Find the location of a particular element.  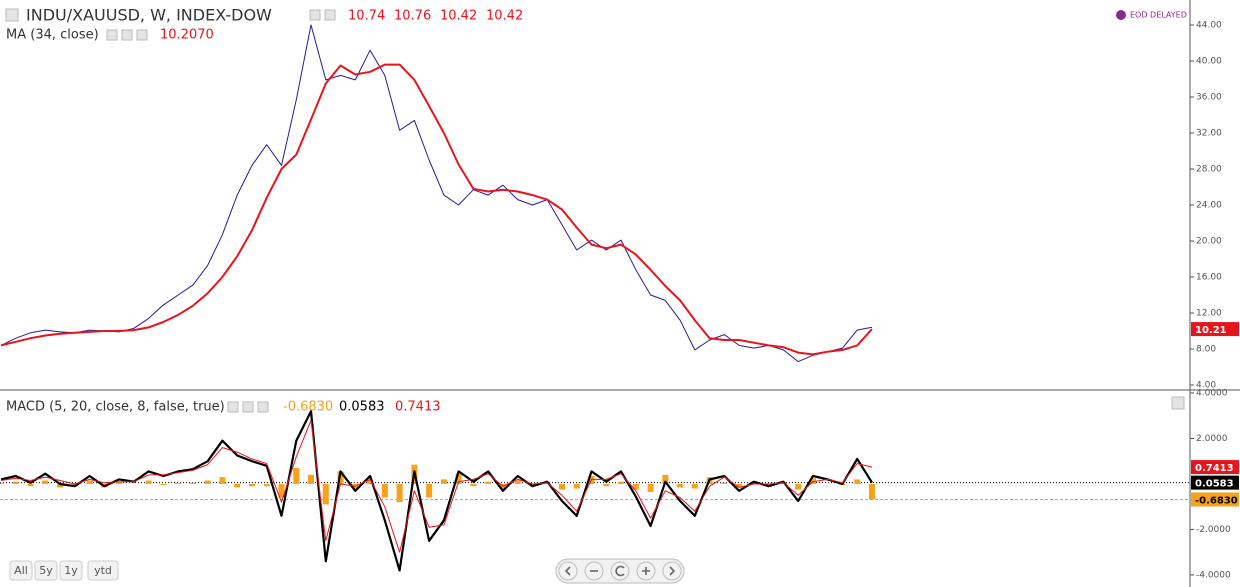

scroll-left is located at coordinates (568, 571).